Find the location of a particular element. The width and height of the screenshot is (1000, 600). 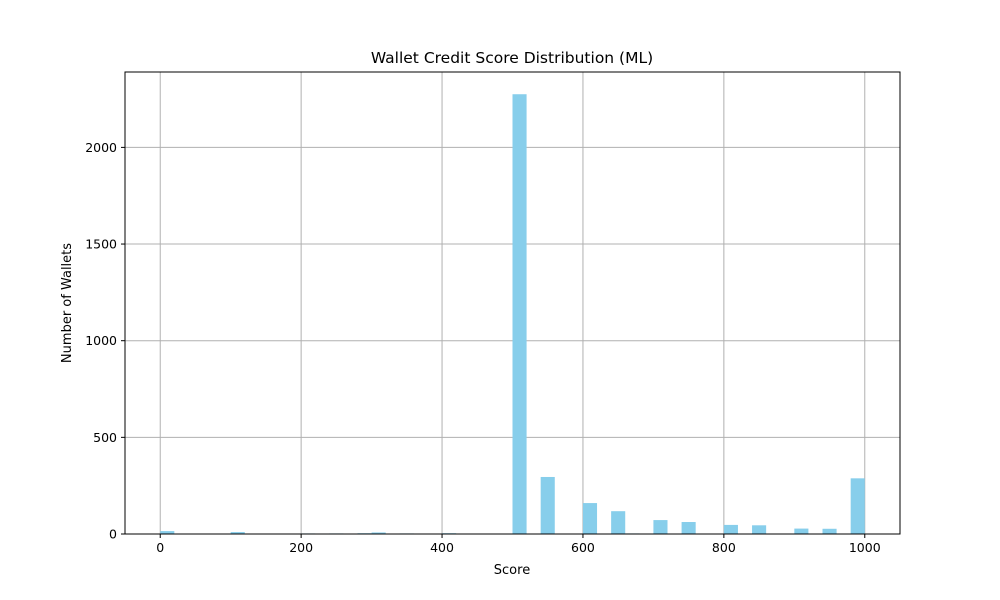

x-axis-label: Score is located at coordinates (512, 570).